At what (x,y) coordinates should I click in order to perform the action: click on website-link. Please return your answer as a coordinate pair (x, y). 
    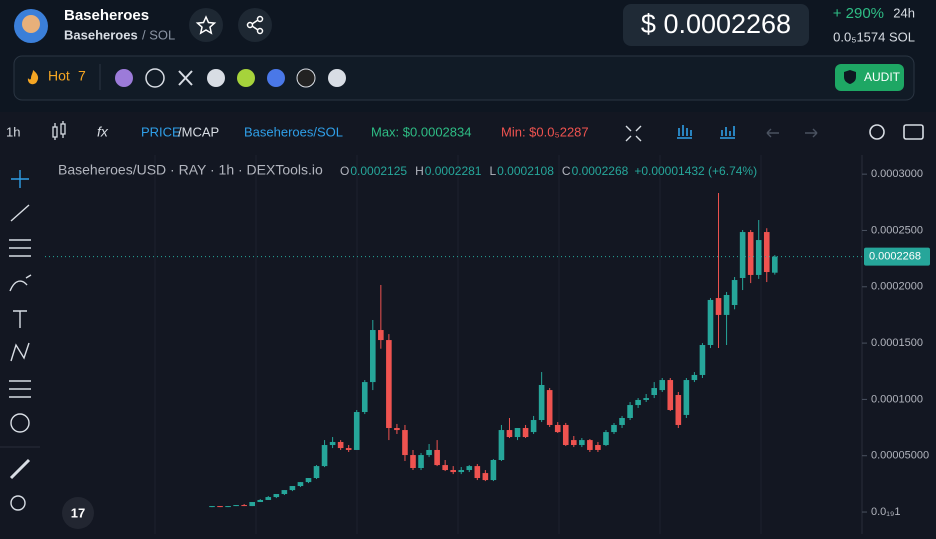
    Looking at the image, I should click on (155, 78).